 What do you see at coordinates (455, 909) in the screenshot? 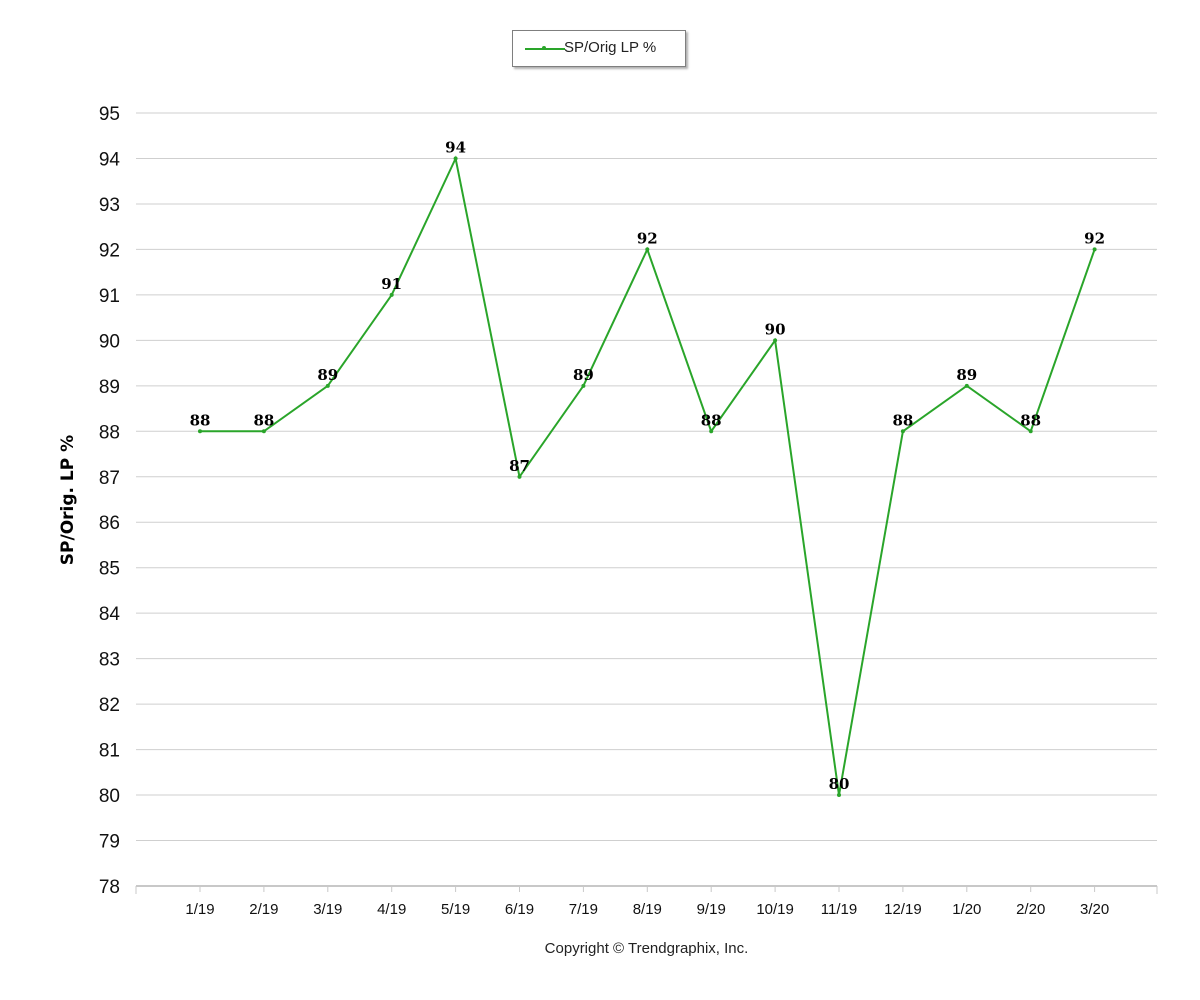
I see `x-tick-label: 5/19` at bounding box center [455, 909].